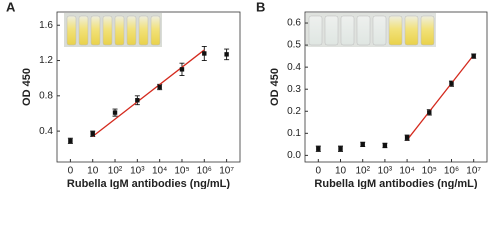 The height and width of the screenshot is (240, 500). I want to click on y-tick-label: 0.3, so click(294, 89).